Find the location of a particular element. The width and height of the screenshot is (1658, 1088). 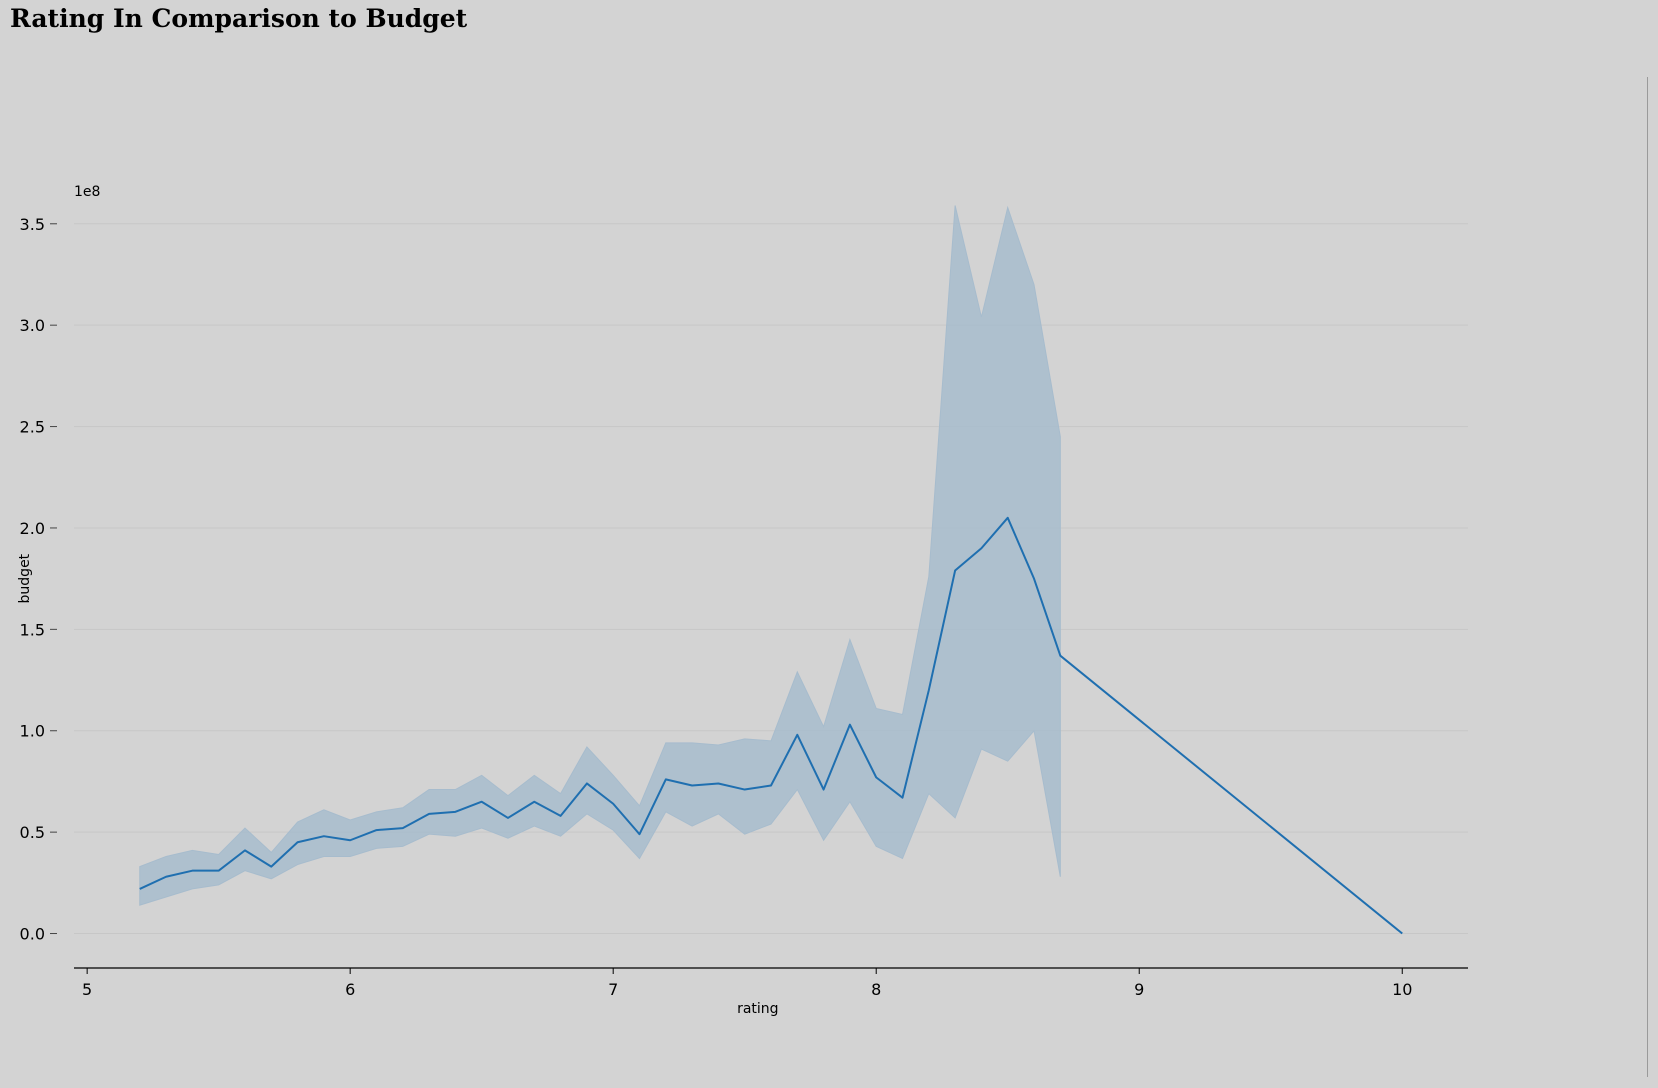

x-tick-label: 10 is located at coordinates (1402, 989).